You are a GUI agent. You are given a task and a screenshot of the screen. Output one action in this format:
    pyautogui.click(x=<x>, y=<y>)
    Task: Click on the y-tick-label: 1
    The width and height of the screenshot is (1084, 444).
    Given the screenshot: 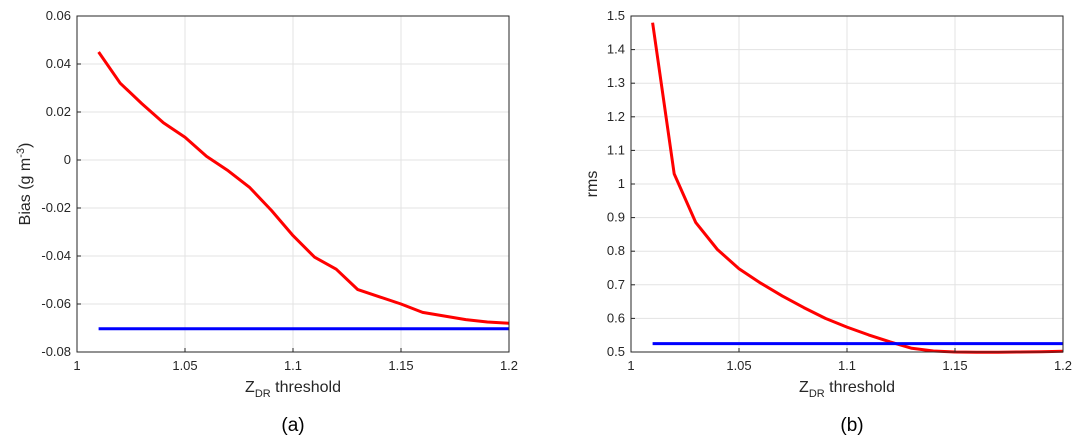 What is the action you would take?
    pyautogui.click(x=621, y=183)
    